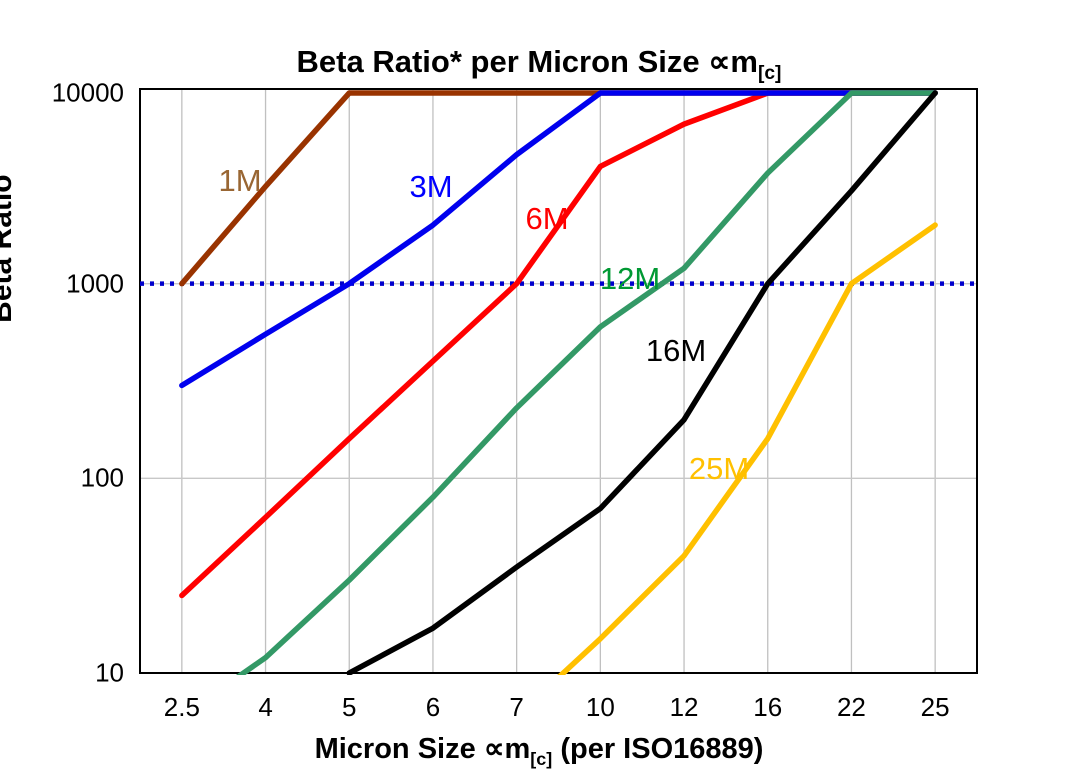  I want to click on x-tick-label: 7, so click(516, 707).